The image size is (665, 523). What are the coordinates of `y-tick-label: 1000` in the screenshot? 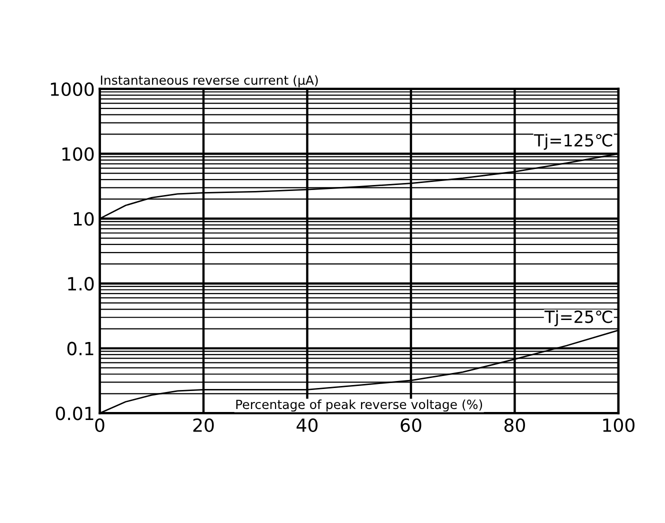 It's located at (72, 89).